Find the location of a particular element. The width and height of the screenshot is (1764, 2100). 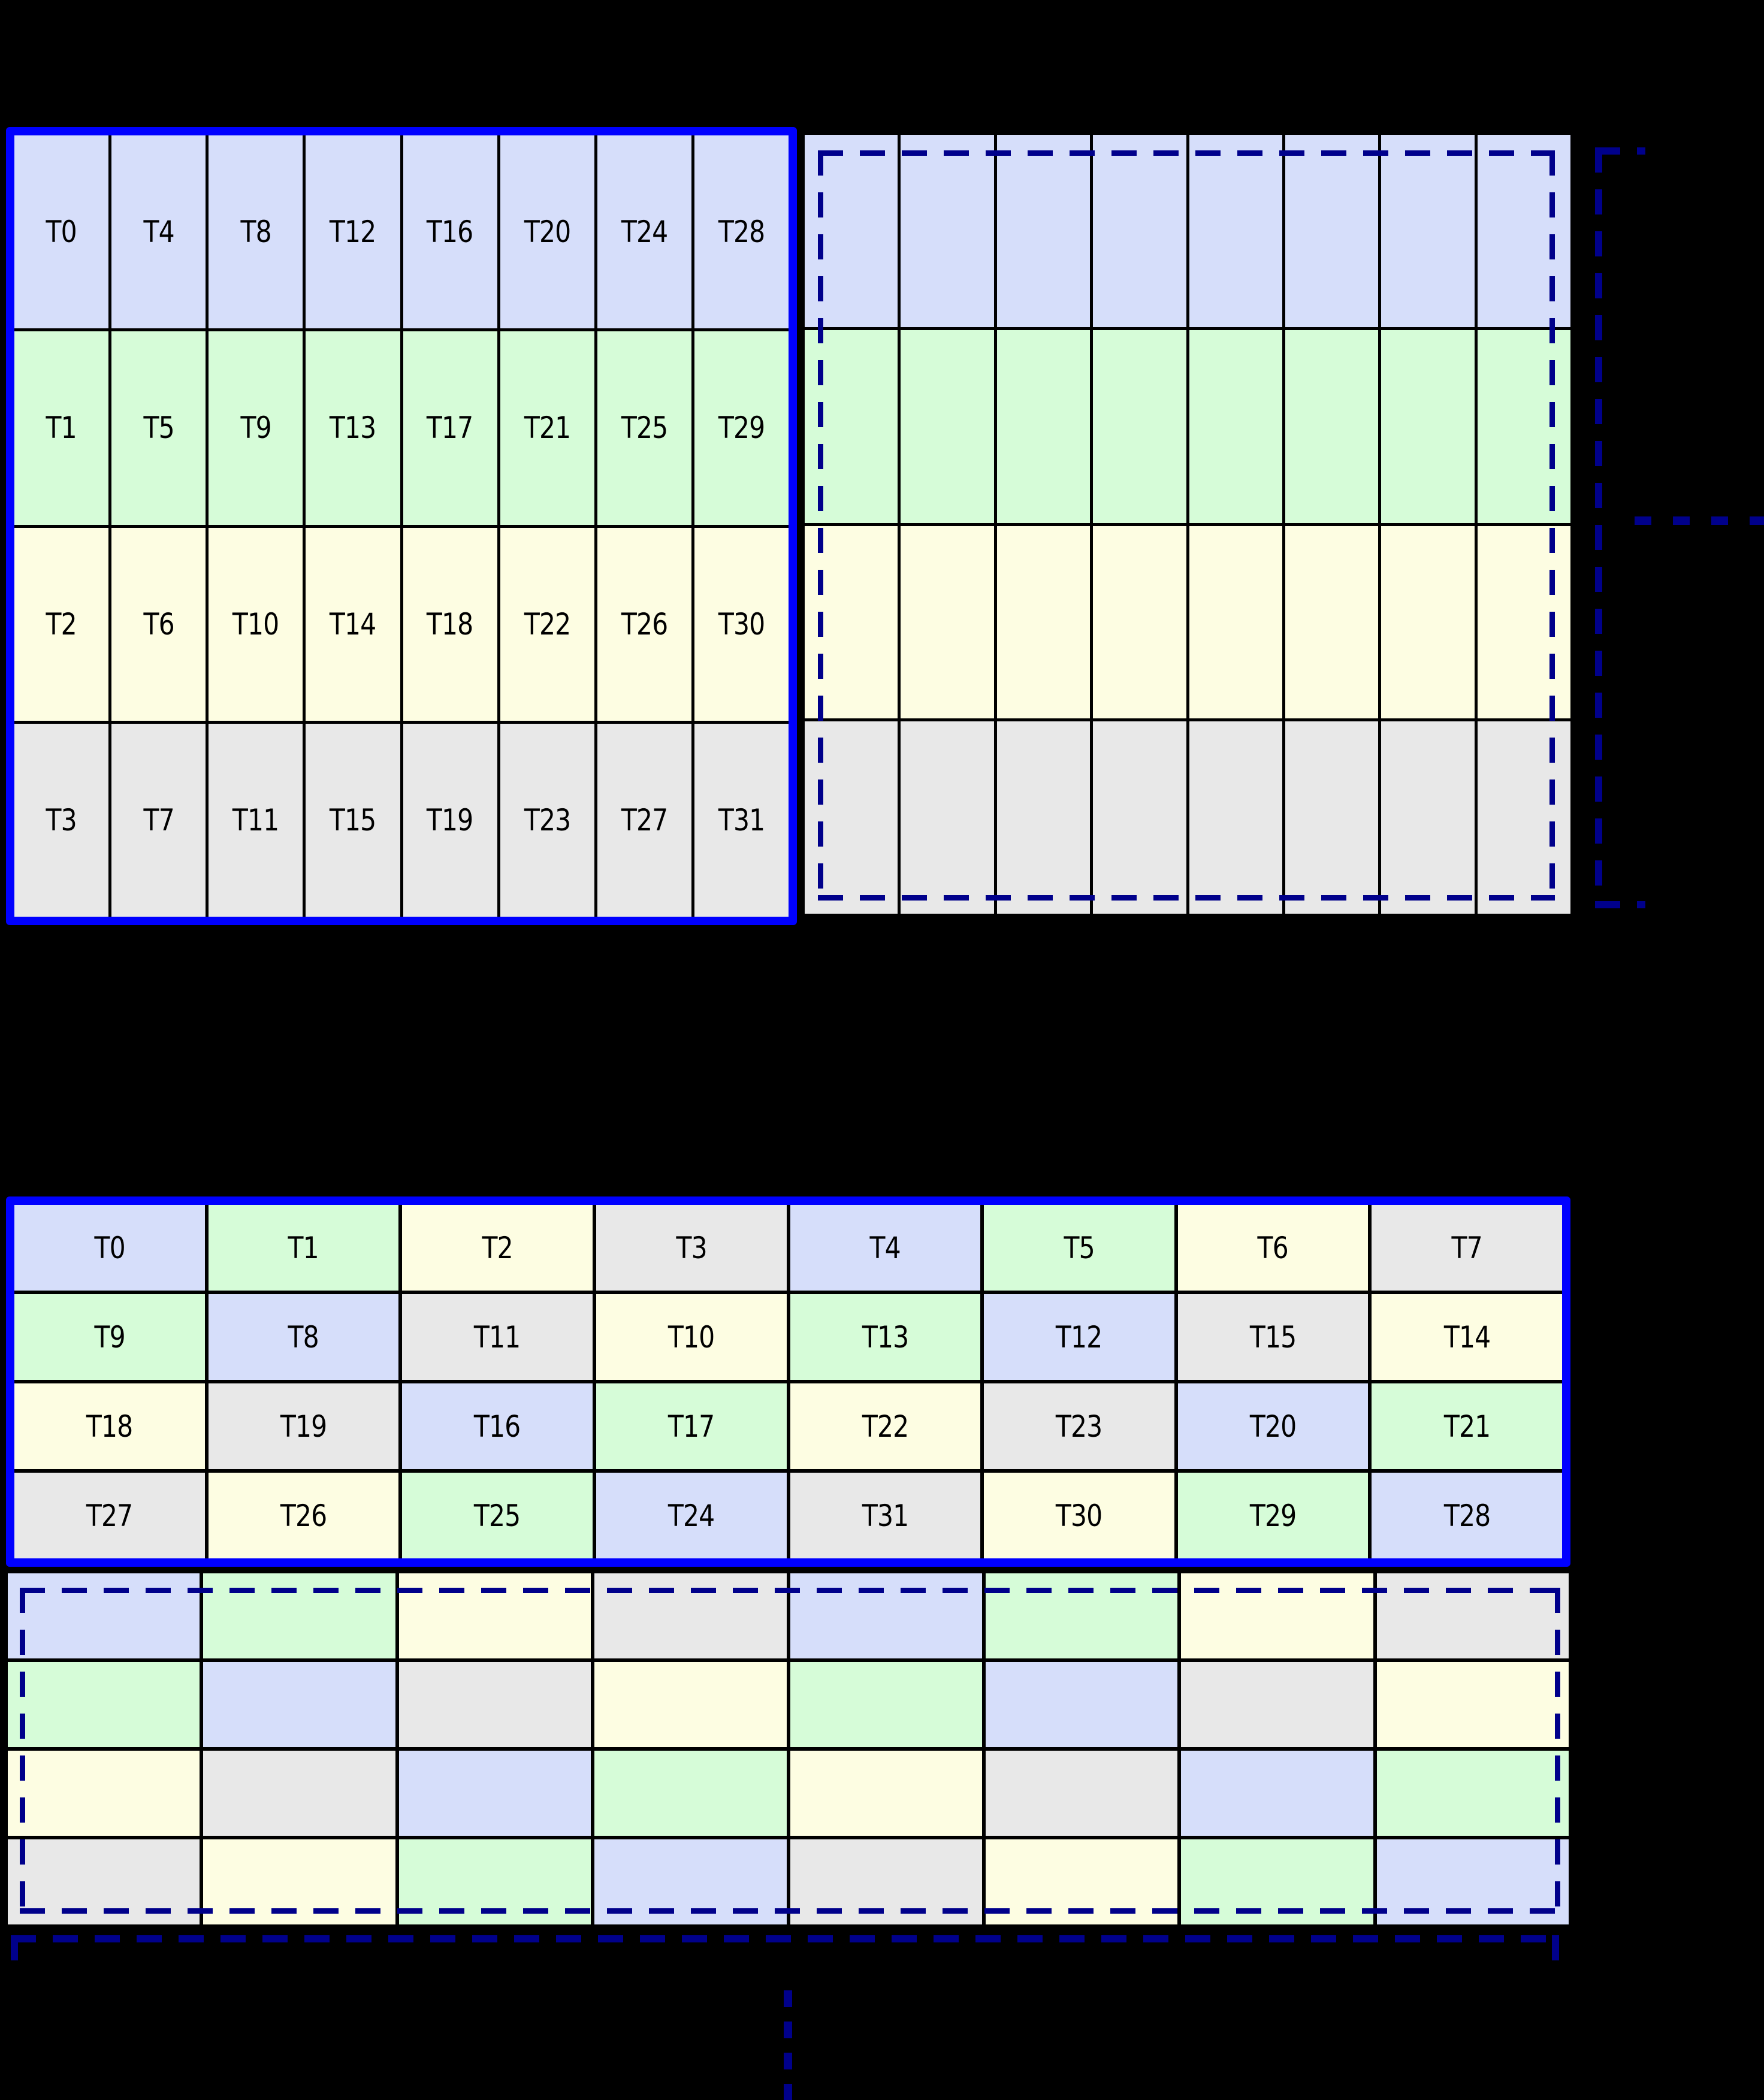

thread-label: T5 is located at coordinates (1079, 1248).